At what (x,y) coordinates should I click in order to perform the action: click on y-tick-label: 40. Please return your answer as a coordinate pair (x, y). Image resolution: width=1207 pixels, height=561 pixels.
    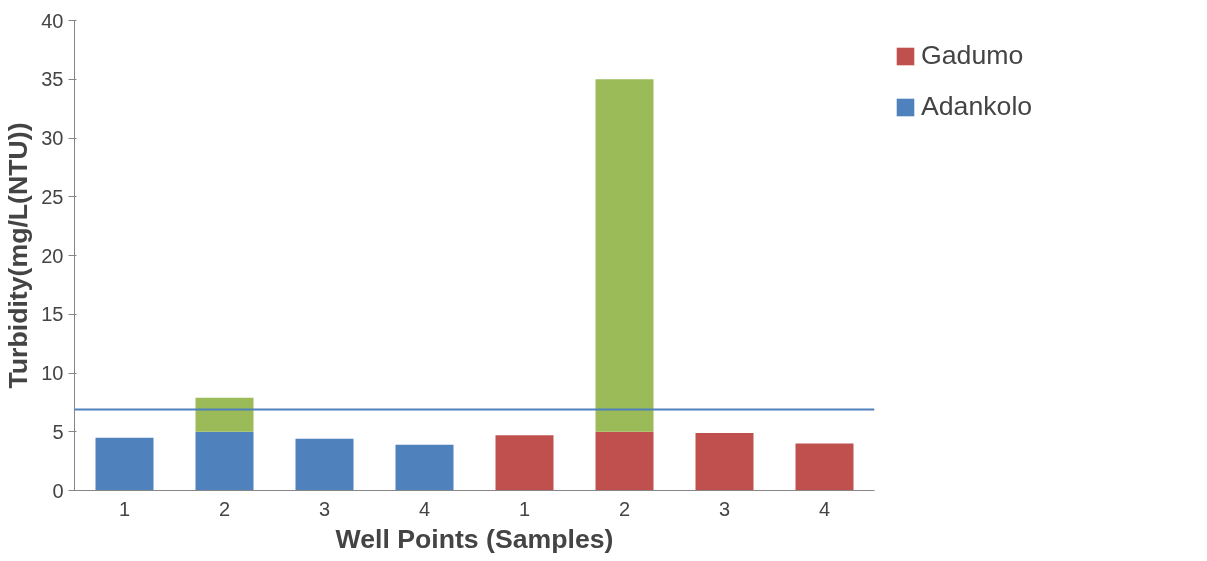
    Looking at the image, I should click on (52, 20).